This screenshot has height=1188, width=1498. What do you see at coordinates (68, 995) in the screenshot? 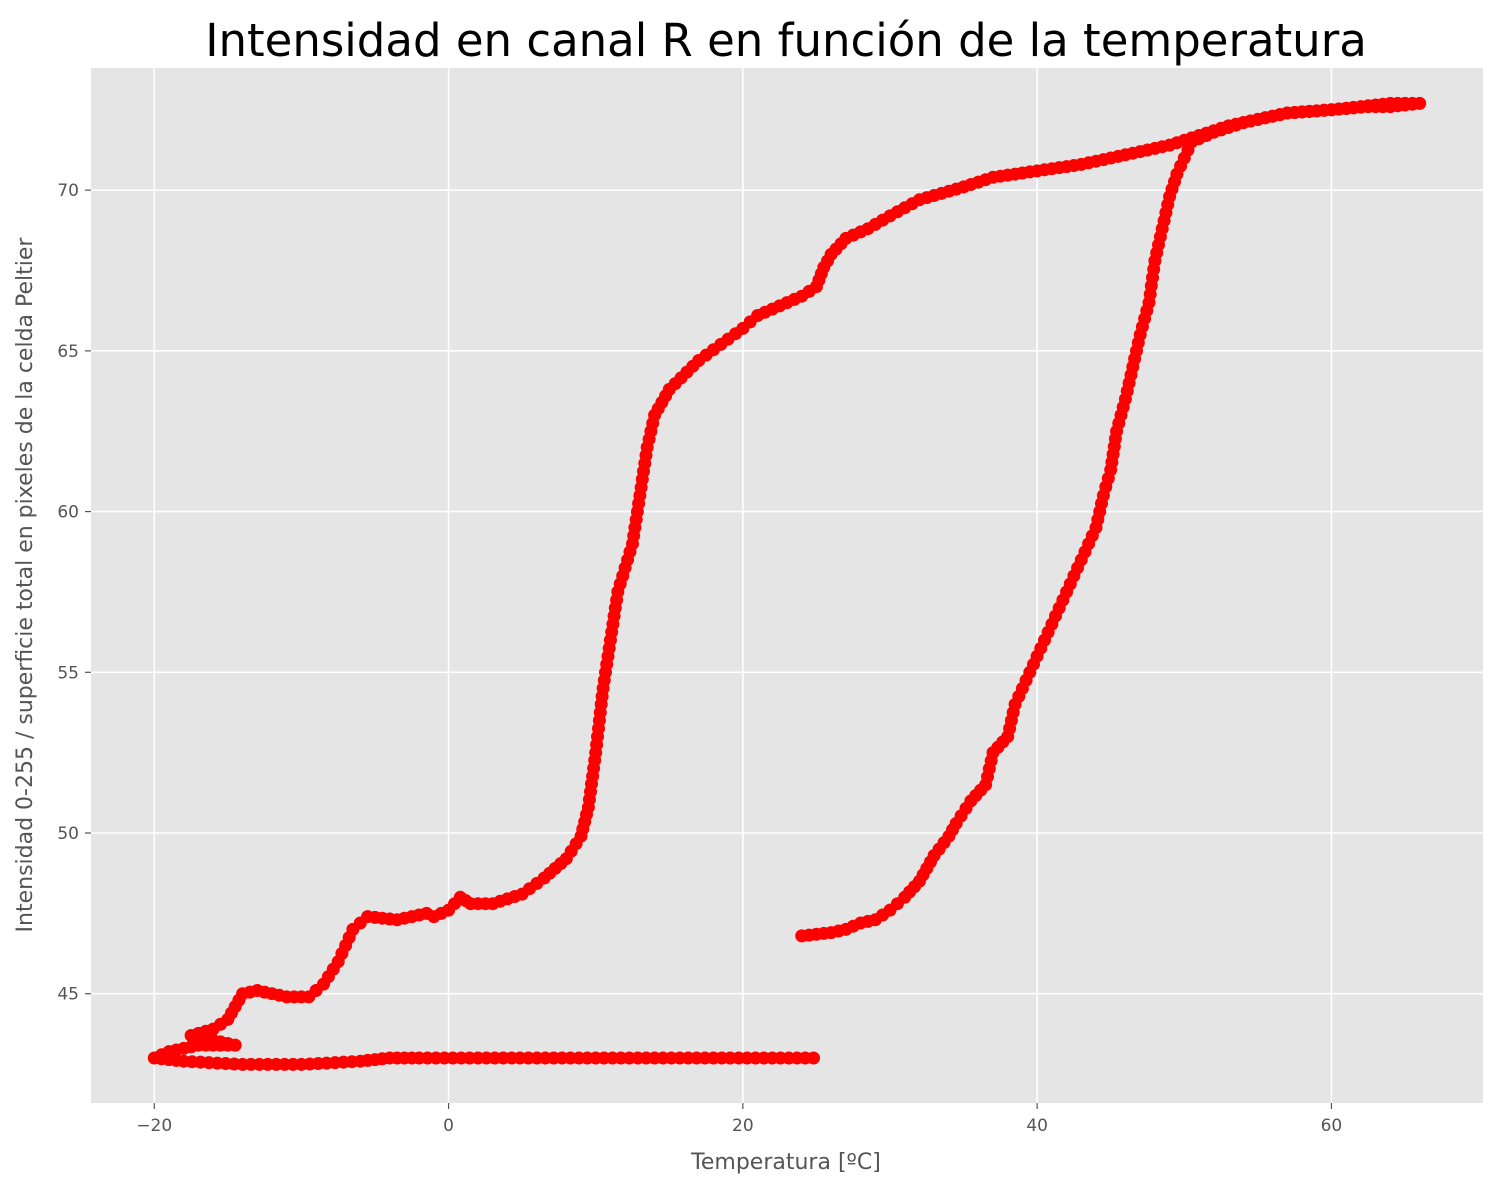
I see `y-tick-label: 45` at bounding box center [68, 995].